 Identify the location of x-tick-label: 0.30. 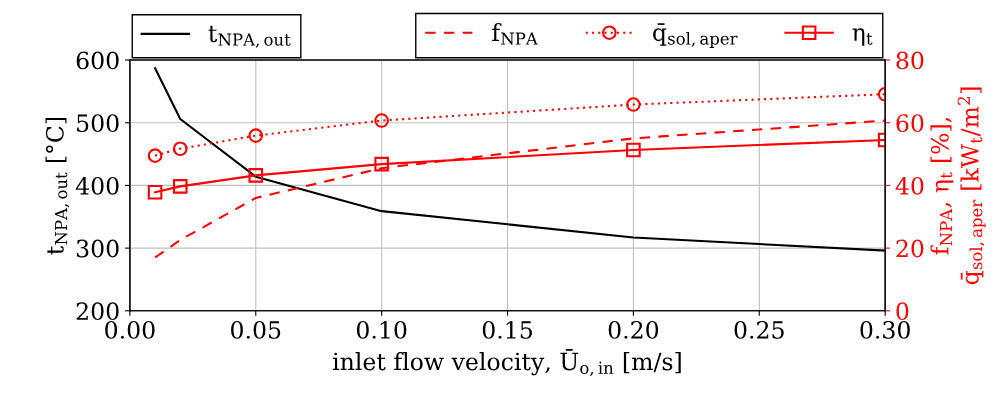
(885, 329).